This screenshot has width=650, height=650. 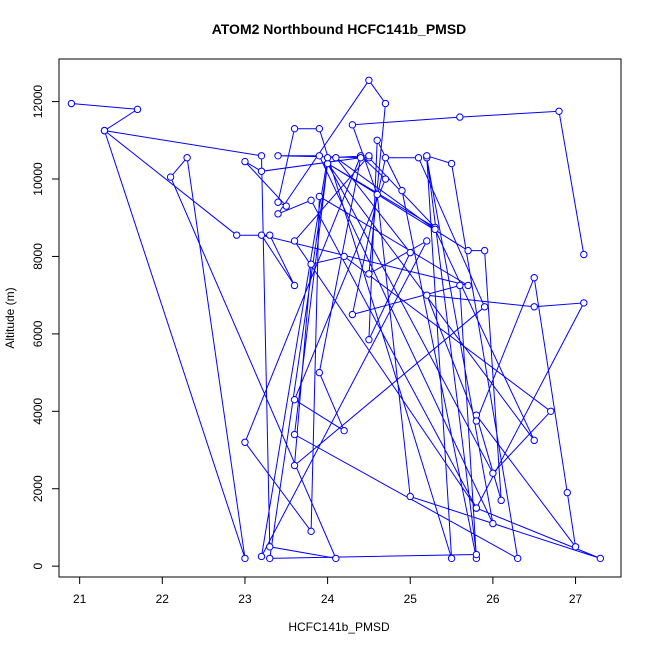 What do you see at coordinates (245, 599) in the screenshot?
I see `x-tick-label: 23` at bounding box center [245, 599].